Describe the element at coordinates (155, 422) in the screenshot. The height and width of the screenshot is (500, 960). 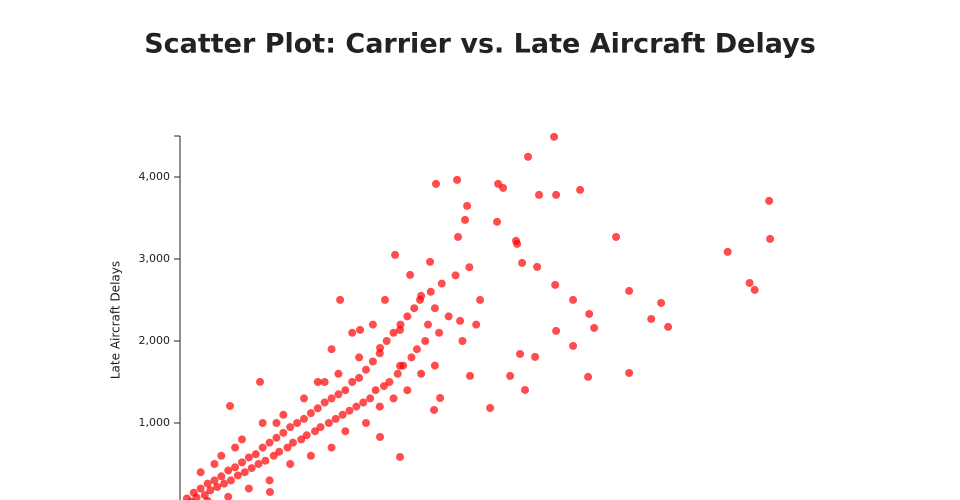
I see `y-tick-label: 1,000` at that location.